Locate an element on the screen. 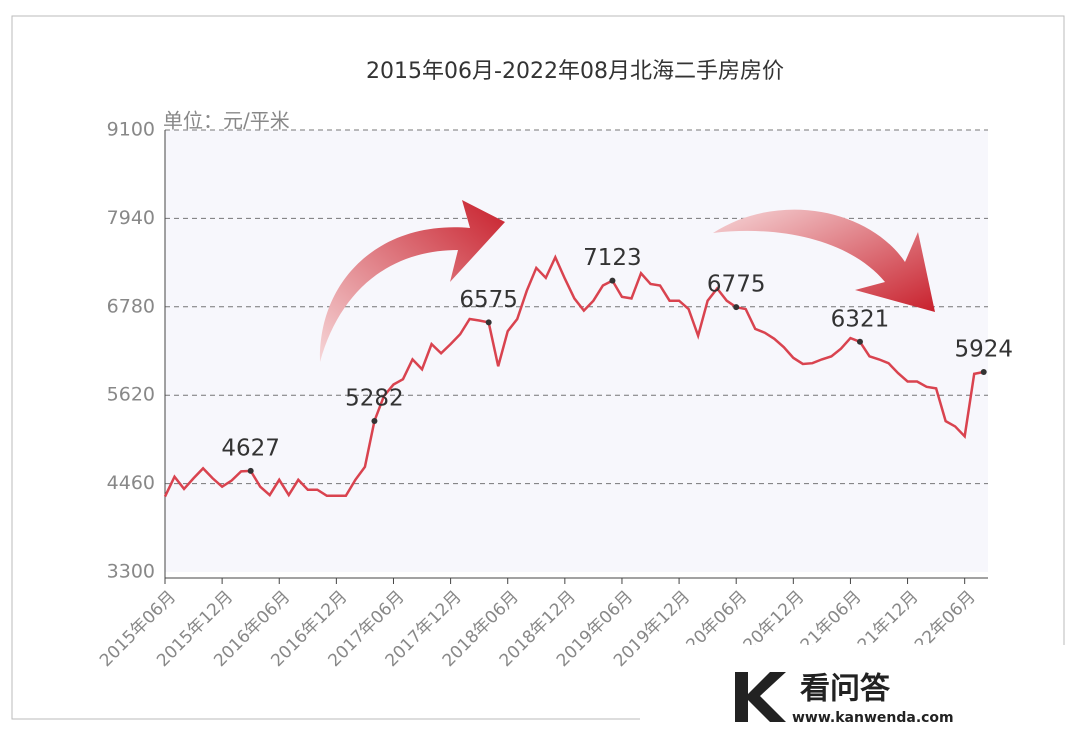 The image size is (1080, 730). y-tick-label: 7940 is located at coordinates (131, 218).